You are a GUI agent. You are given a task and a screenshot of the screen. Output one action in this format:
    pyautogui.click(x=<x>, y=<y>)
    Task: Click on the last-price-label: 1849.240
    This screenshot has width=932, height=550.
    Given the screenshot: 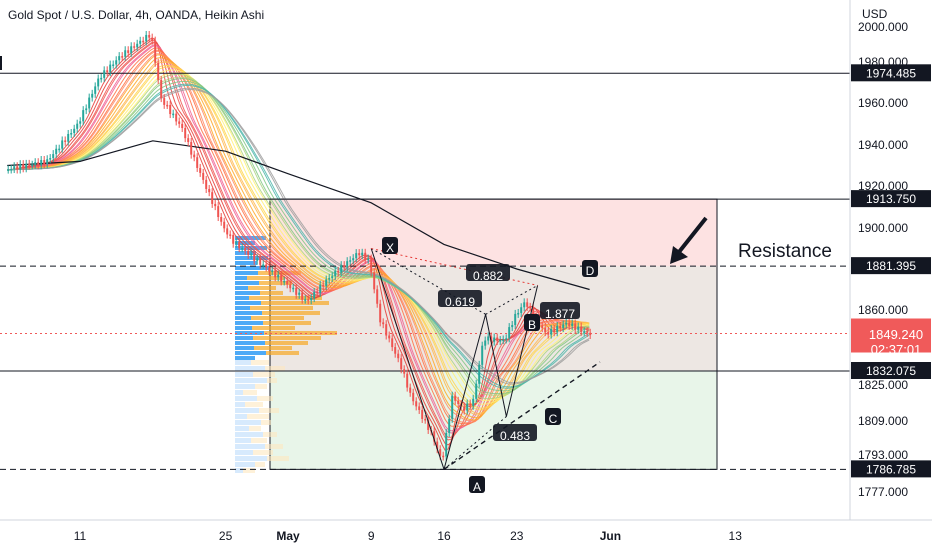 What is the action you would take?
    pyautogui.click(x=896, y=334)
    